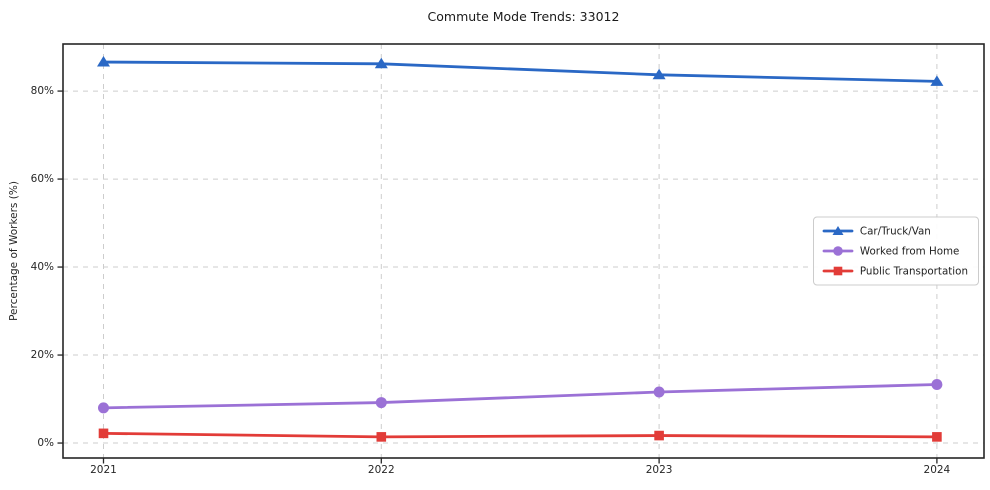 The image size is (990, 490). Describe the element at coordinates (42, 267) in the screenshot. I see `y-tick-label: 40%` at that location.